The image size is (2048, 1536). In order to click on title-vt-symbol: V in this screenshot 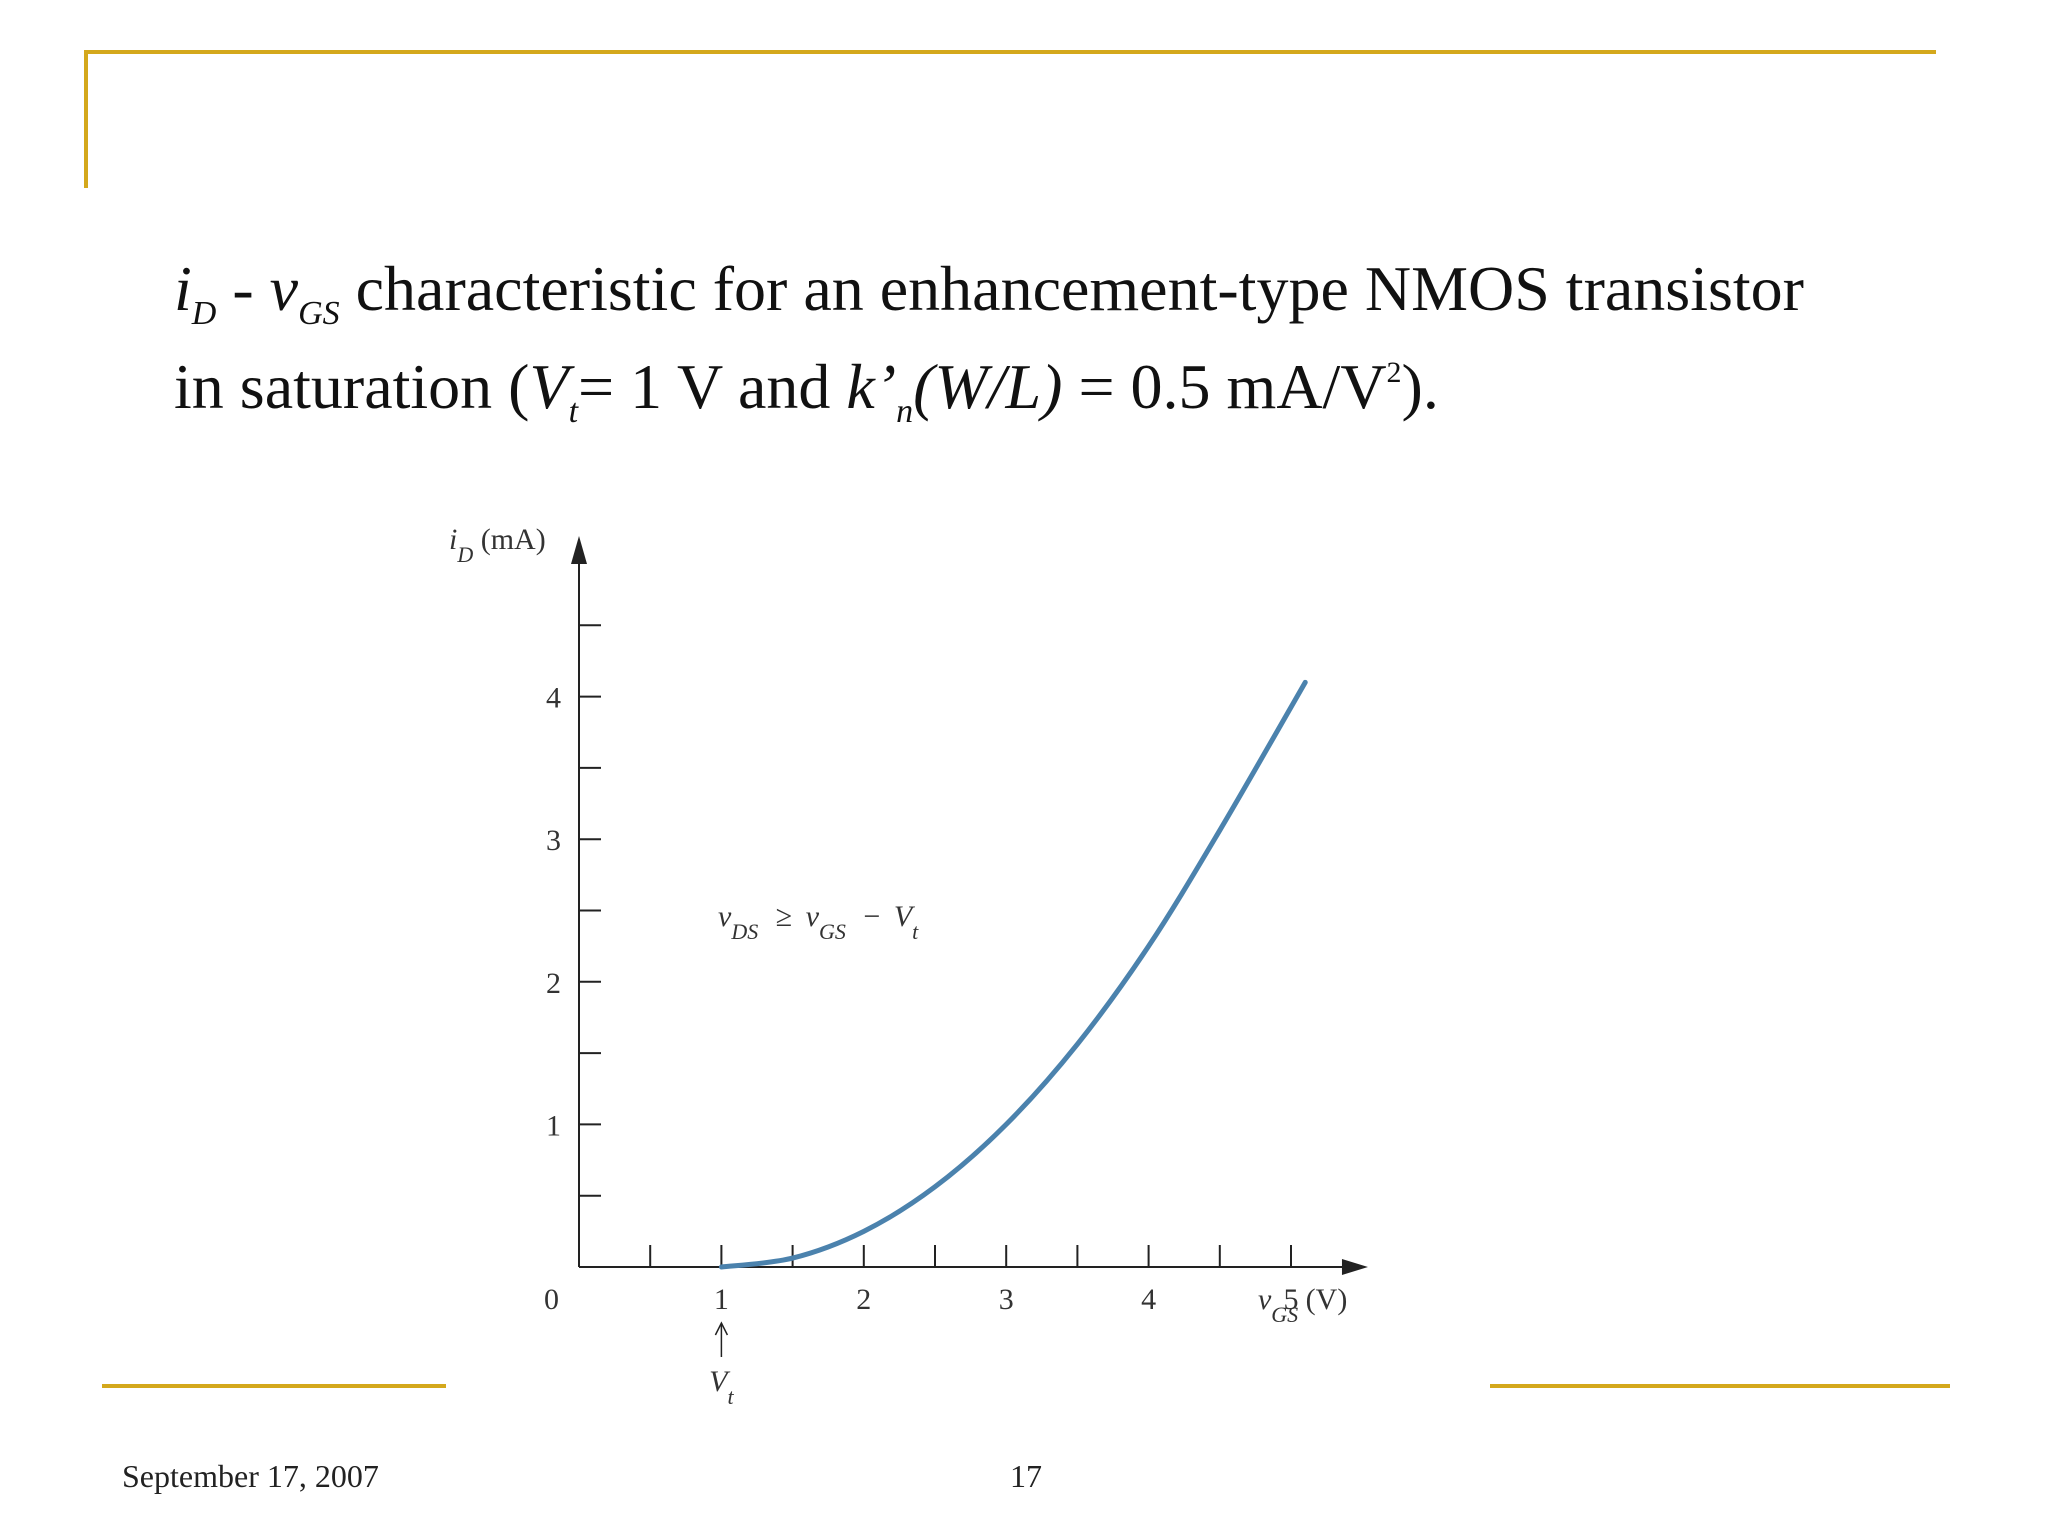, I will do `click(549, 386)`.